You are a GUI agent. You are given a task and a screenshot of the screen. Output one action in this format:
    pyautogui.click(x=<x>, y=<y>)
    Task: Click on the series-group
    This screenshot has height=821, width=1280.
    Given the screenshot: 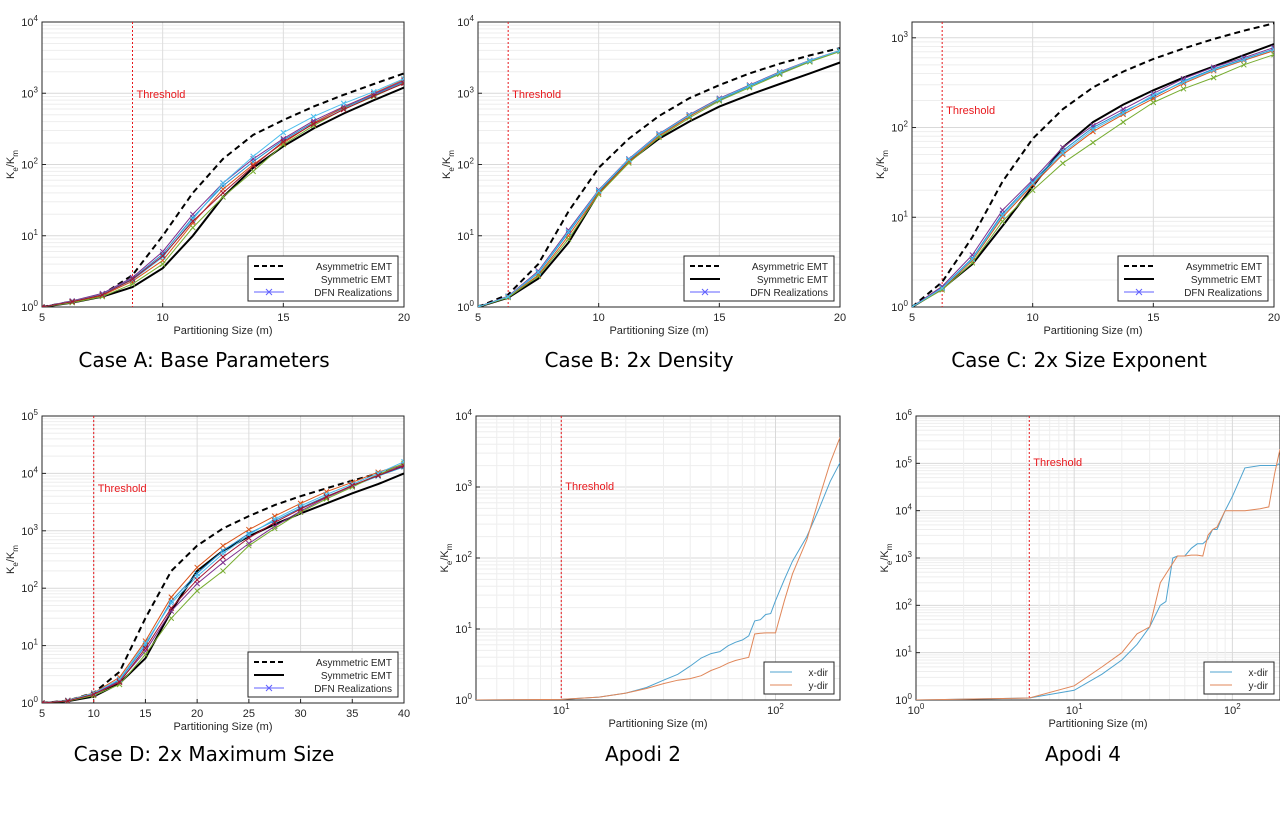 What is the action you would take?
    pyautogui.click(x=223, y=189)
    